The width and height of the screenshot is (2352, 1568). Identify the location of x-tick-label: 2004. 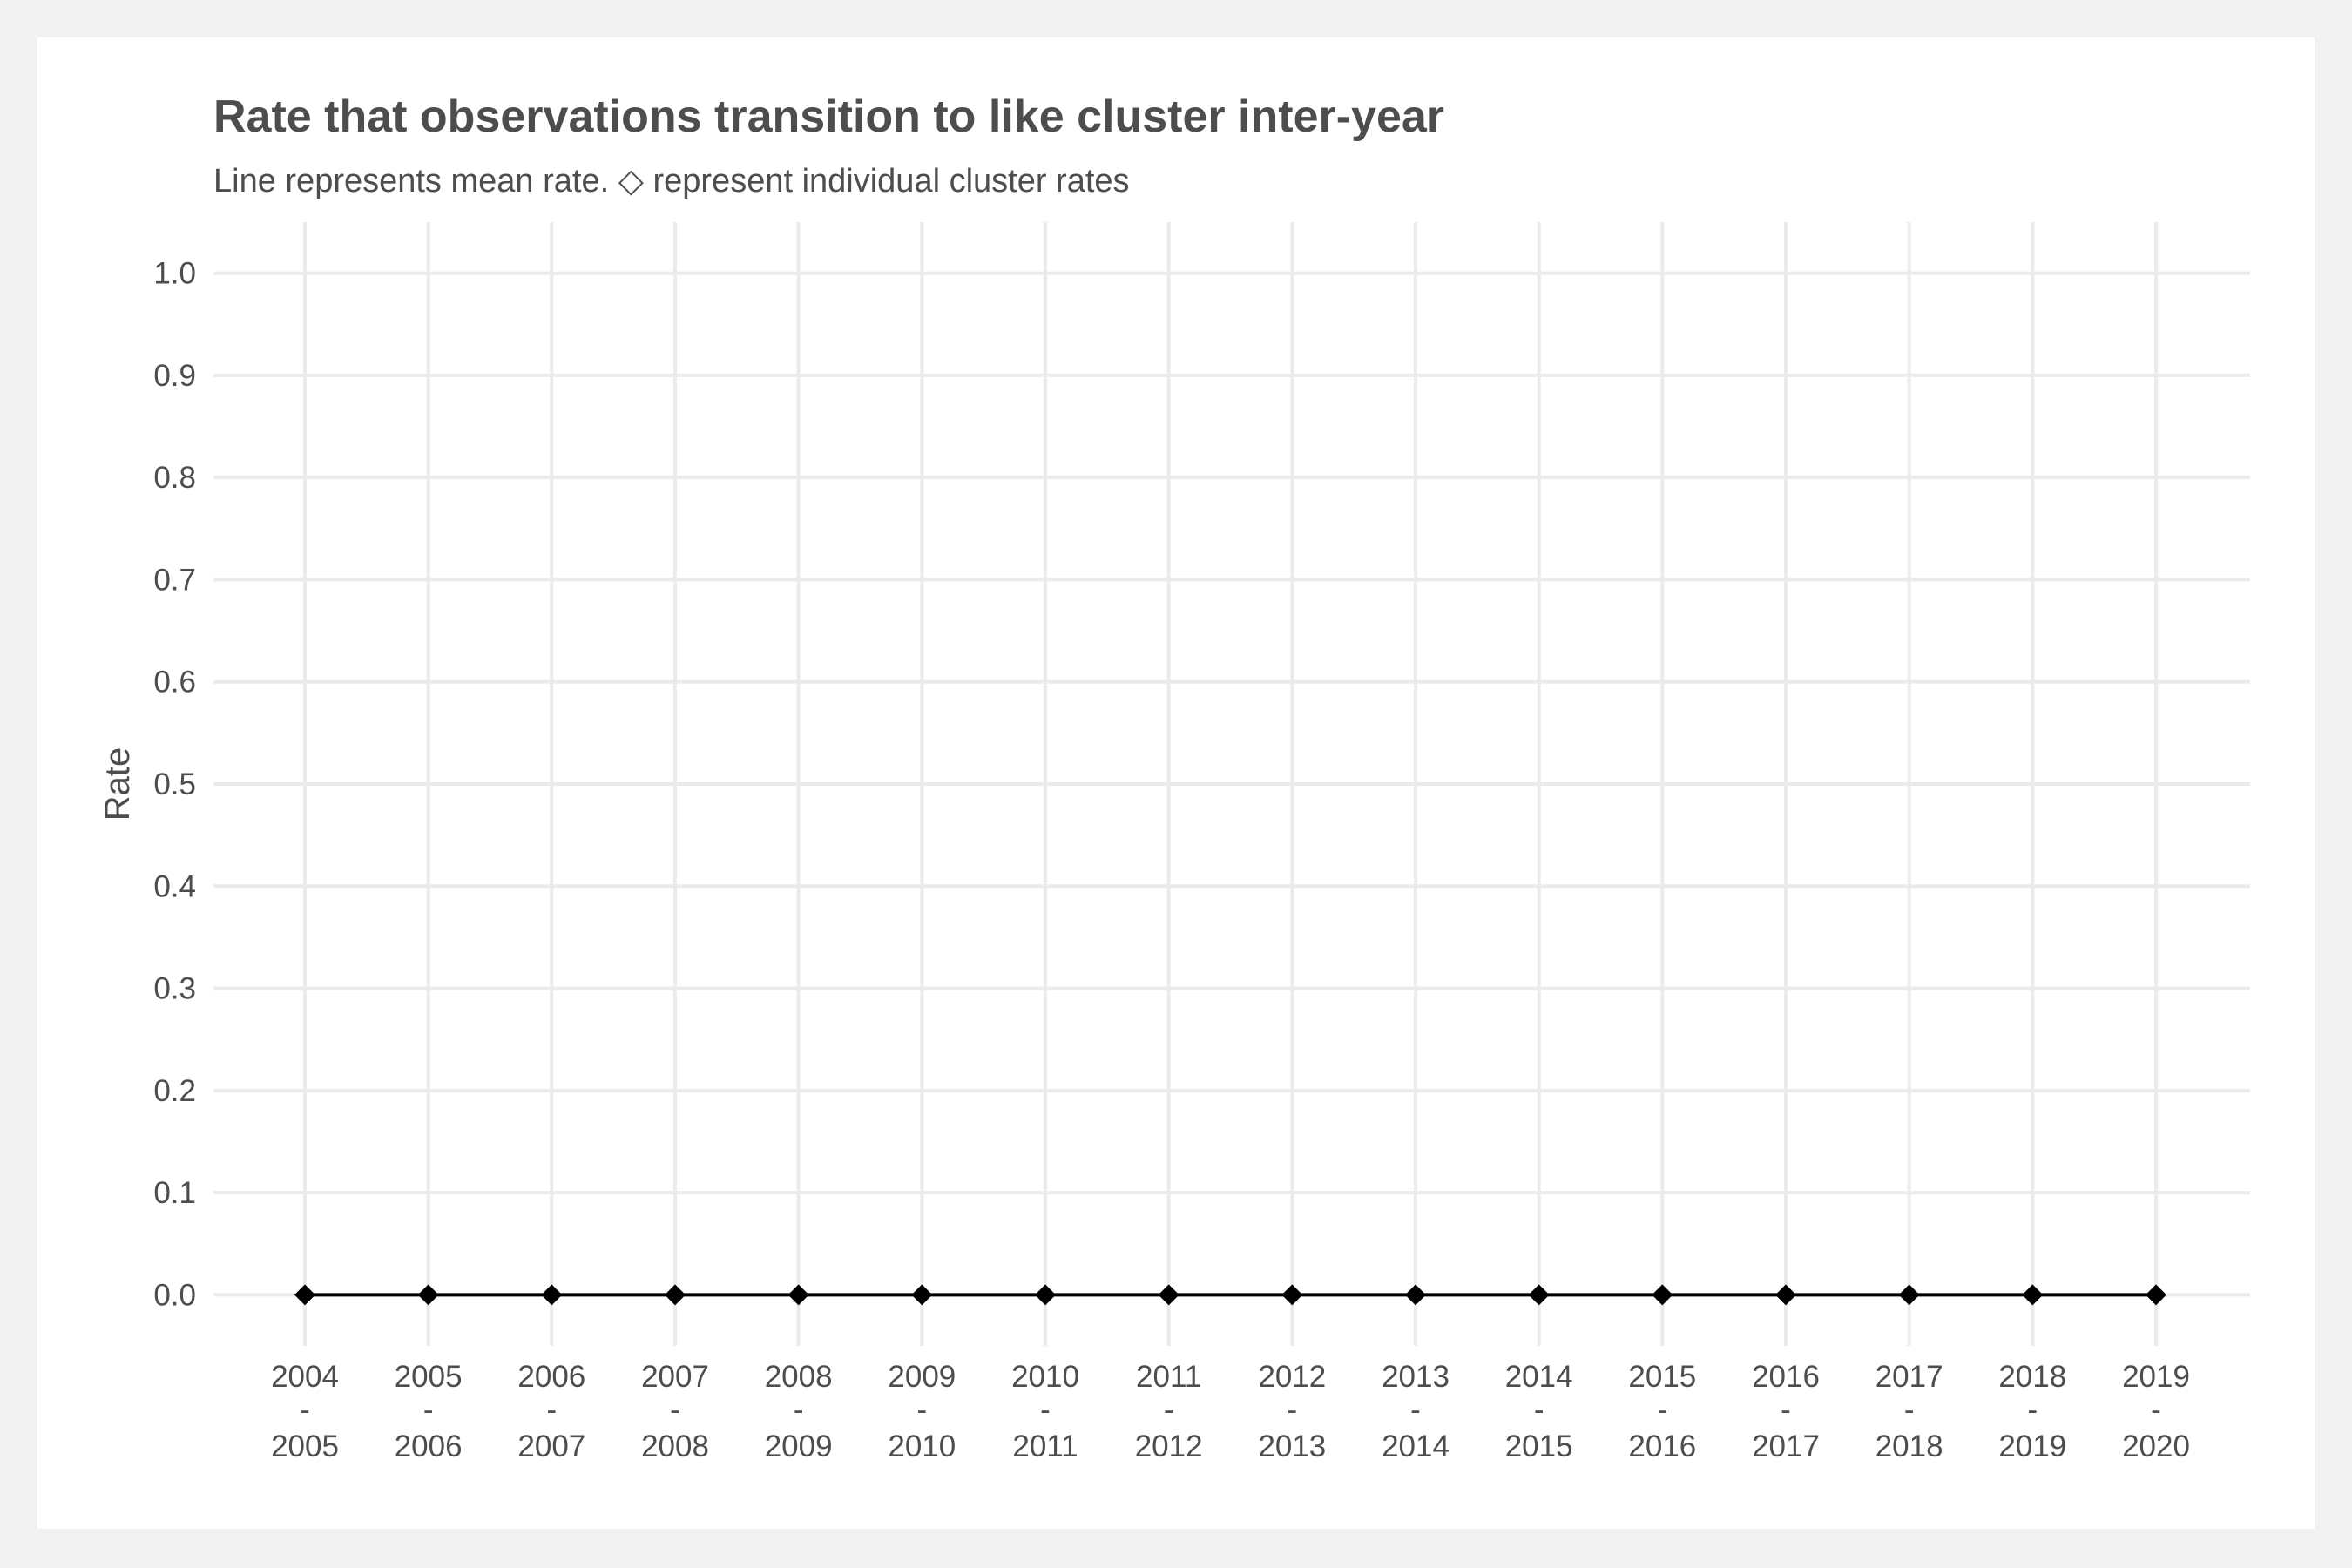
(305, 1377).